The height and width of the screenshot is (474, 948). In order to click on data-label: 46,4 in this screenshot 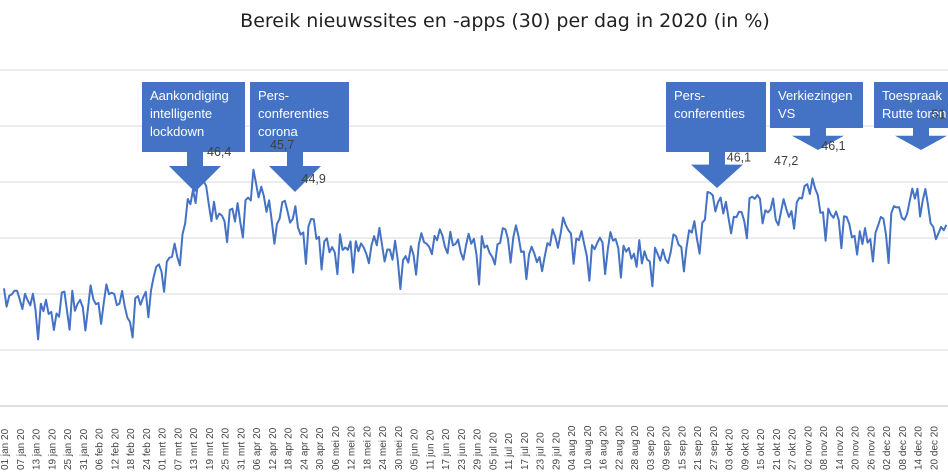, I will do `click(219, 152)`.